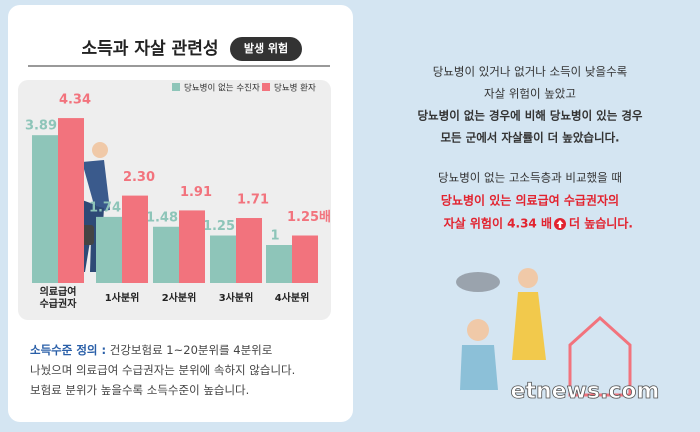 The width and height of the screenshot is (700, 432). Describe the element at coordinates (309, 217) in the screenshot. I see `value-label: 1.25배` at that location.